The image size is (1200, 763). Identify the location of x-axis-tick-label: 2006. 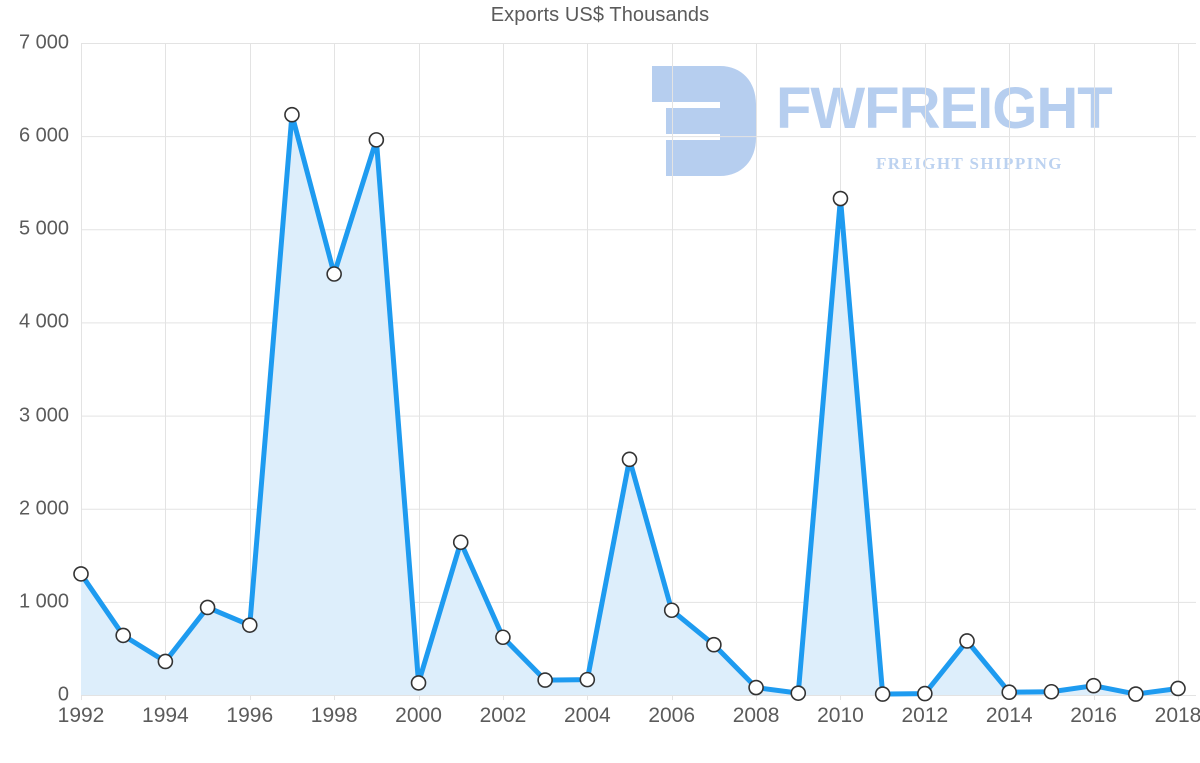
(672, 715).